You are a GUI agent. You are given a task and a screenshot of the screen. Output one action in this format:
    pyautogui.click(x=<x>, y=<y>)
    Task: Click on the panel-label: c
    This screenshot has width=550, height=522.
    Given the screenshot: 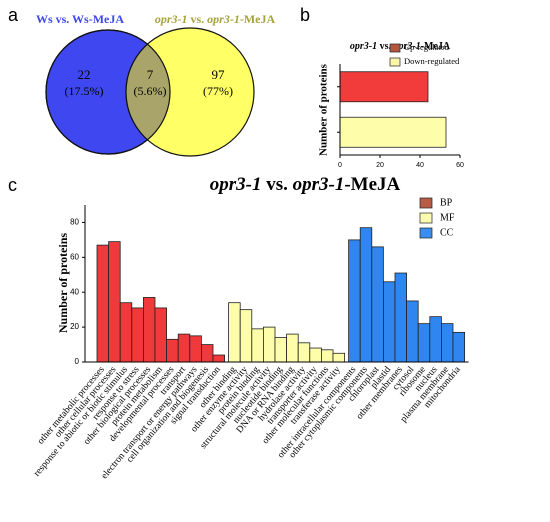 What is the action you would take?
    pyautogui.click(x=12, y=185)
    